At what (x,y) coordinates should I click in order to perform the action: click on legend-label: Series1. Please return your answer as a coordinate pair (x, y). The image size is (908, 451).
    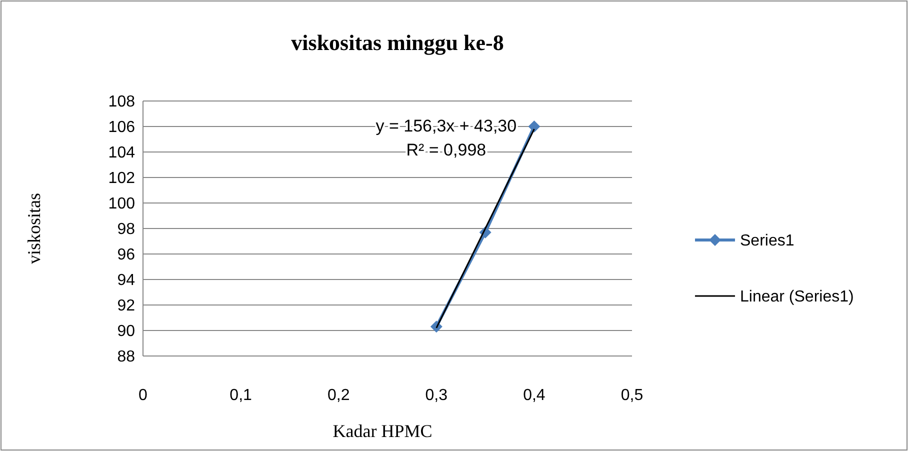
    Looking at the image, I should click on (767, 241).